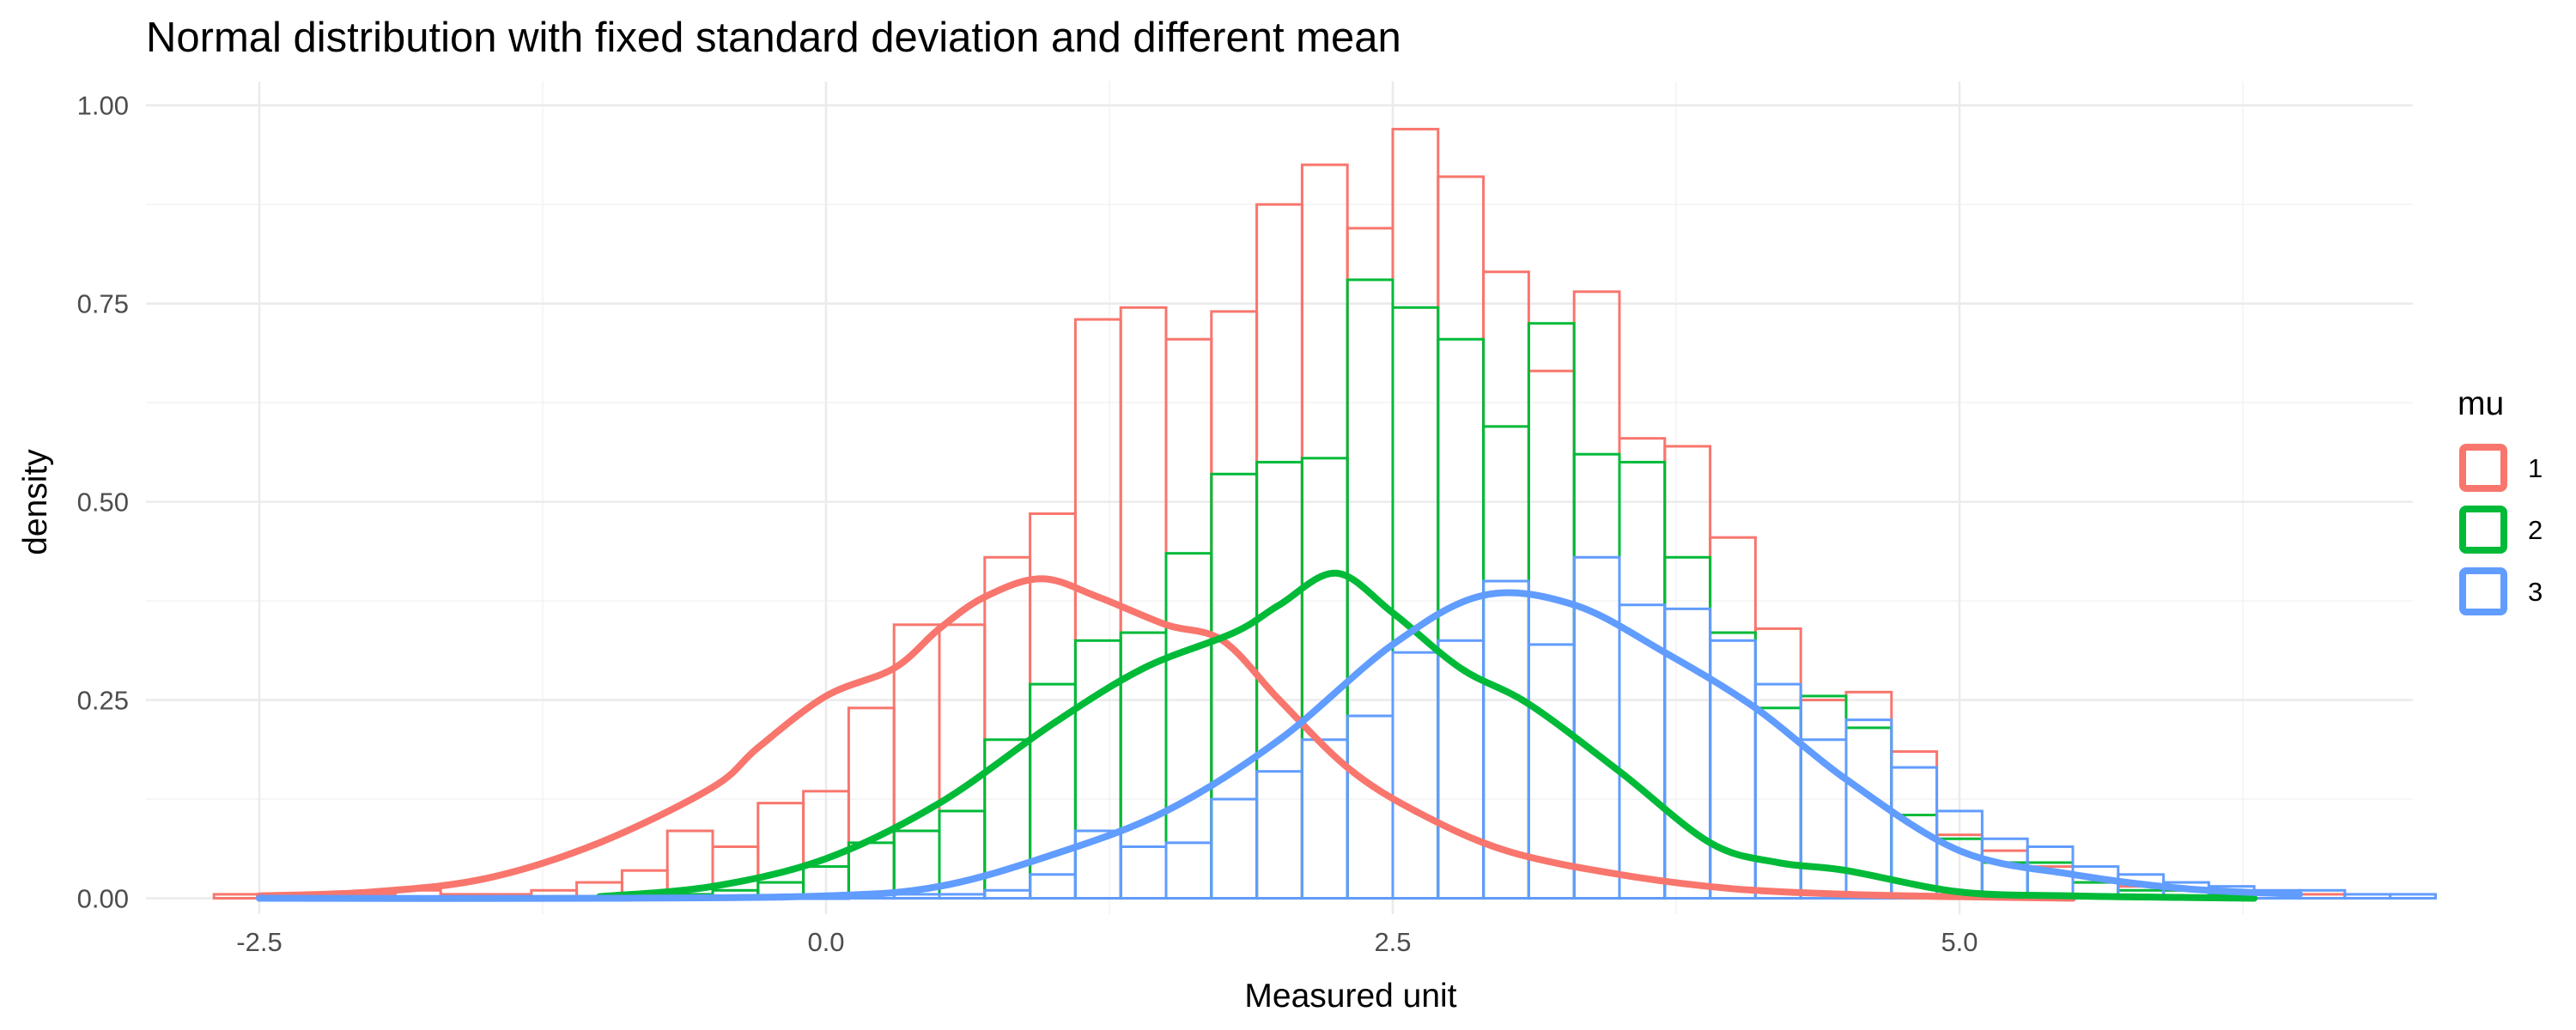  I want to click on legend-title: mu, so click(2481, 403).